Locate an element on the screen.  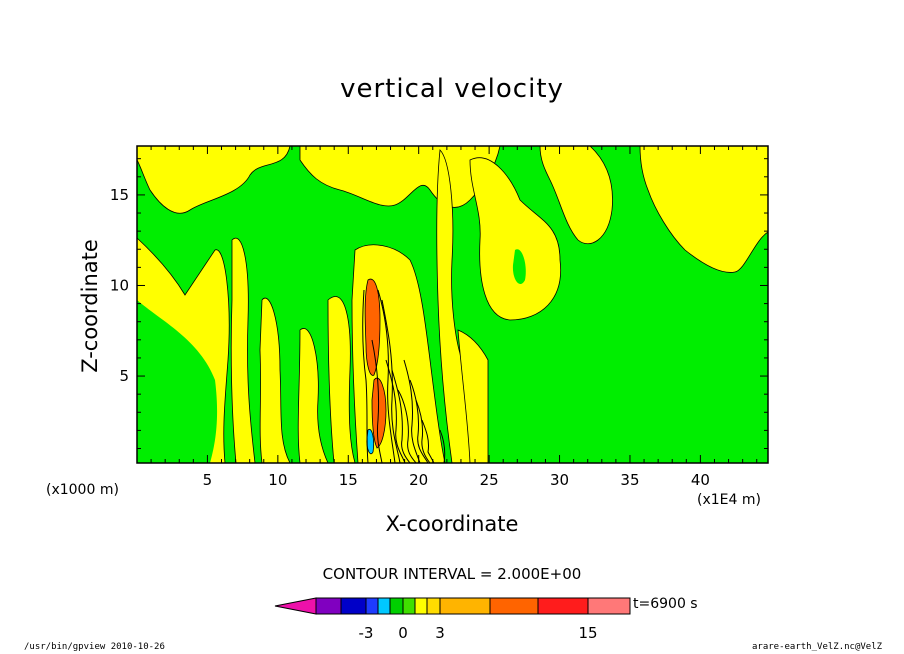
y-axis-label: Z-coordinate is located at coordinates (90, 306).